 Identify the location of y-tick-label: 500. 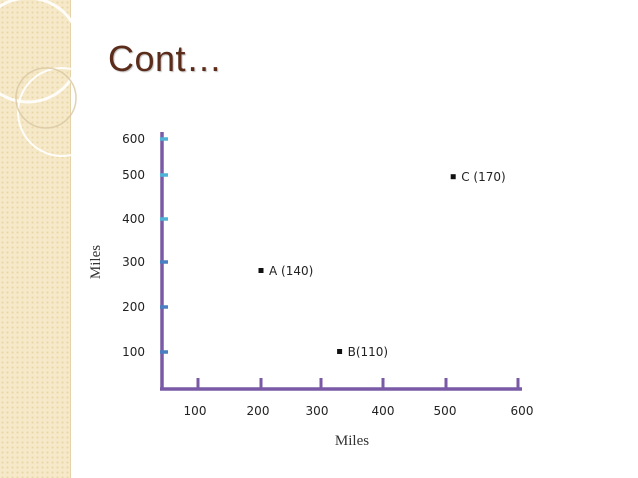
(133, 175).